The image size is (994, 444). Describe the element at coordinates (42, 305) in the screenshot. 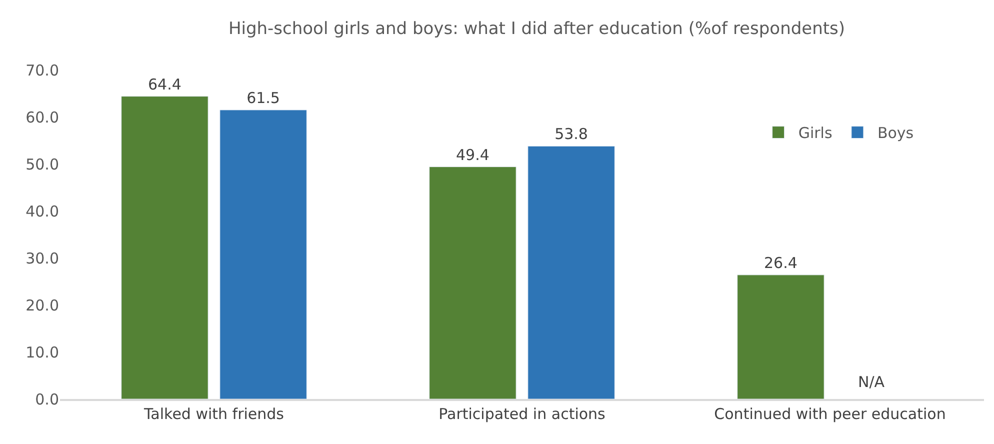

I see `y-tick-label: 20.0` at that location.